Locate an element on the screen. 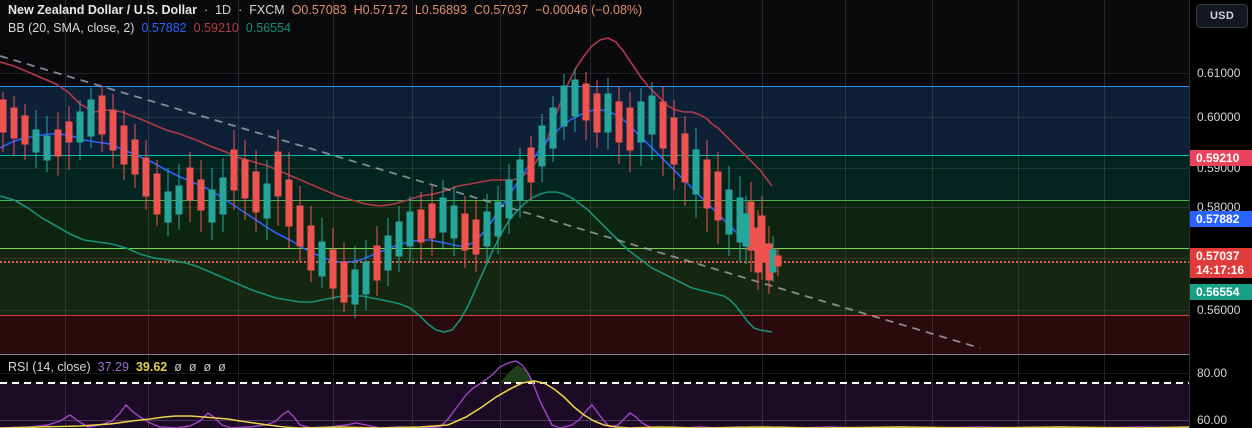  hline-bright-green is located at coordinates (595, 248).